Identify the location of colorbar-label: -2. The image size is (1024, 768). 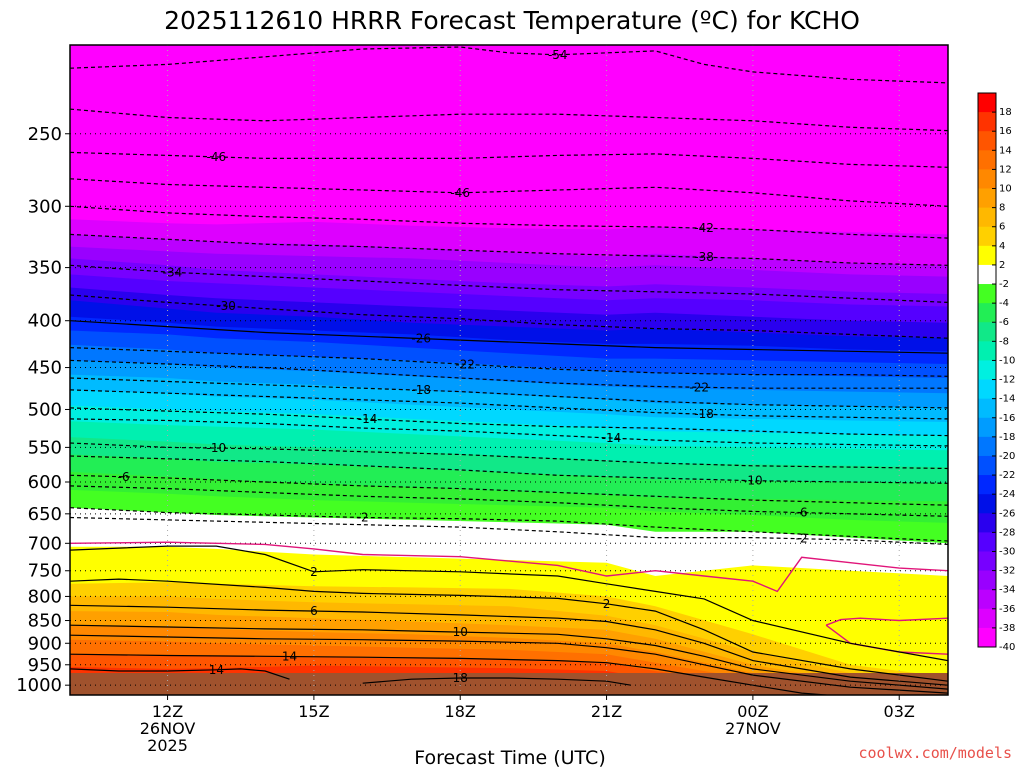
(1004, 284).